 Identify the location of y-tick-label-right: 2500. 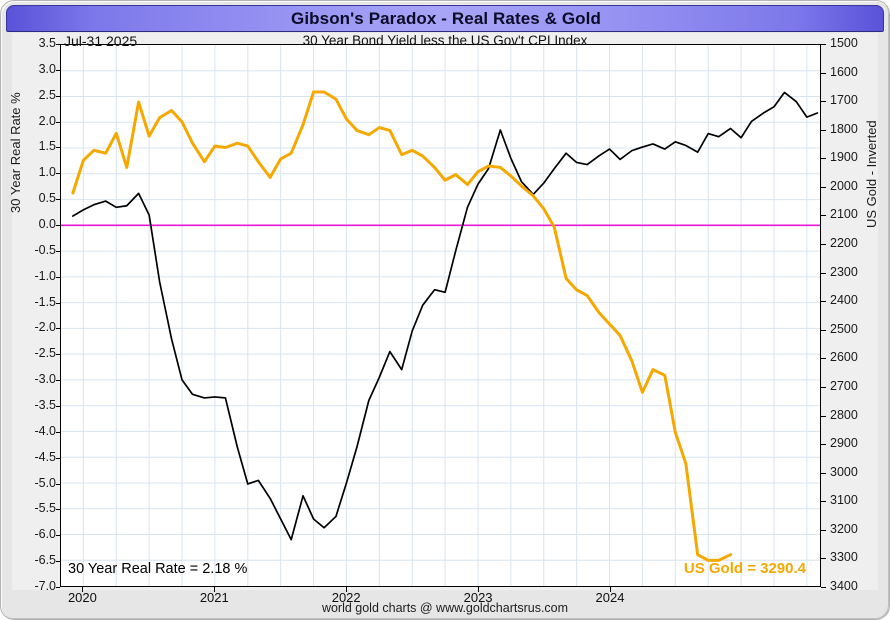
(844, 328).